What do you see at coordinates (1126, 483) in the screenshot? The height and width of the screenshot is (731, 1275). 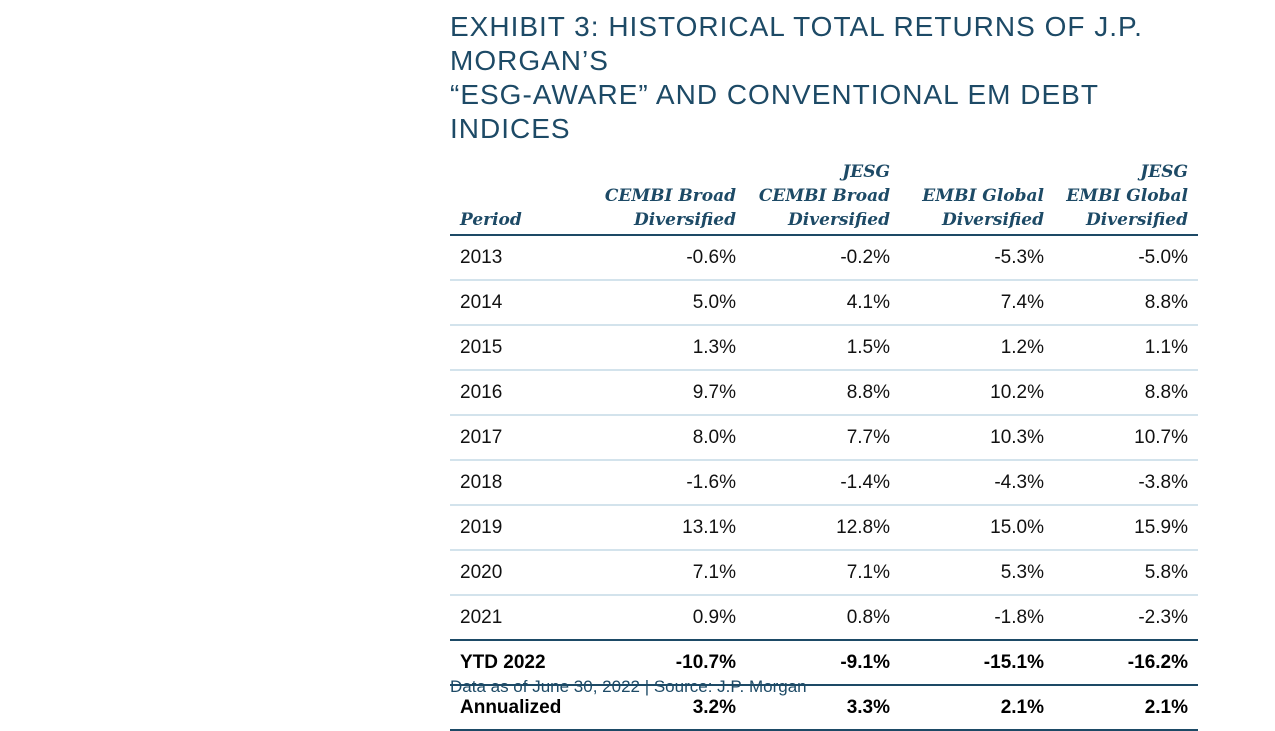 I see `value-cell: -3.8%` at bounding box center [1126, 483].